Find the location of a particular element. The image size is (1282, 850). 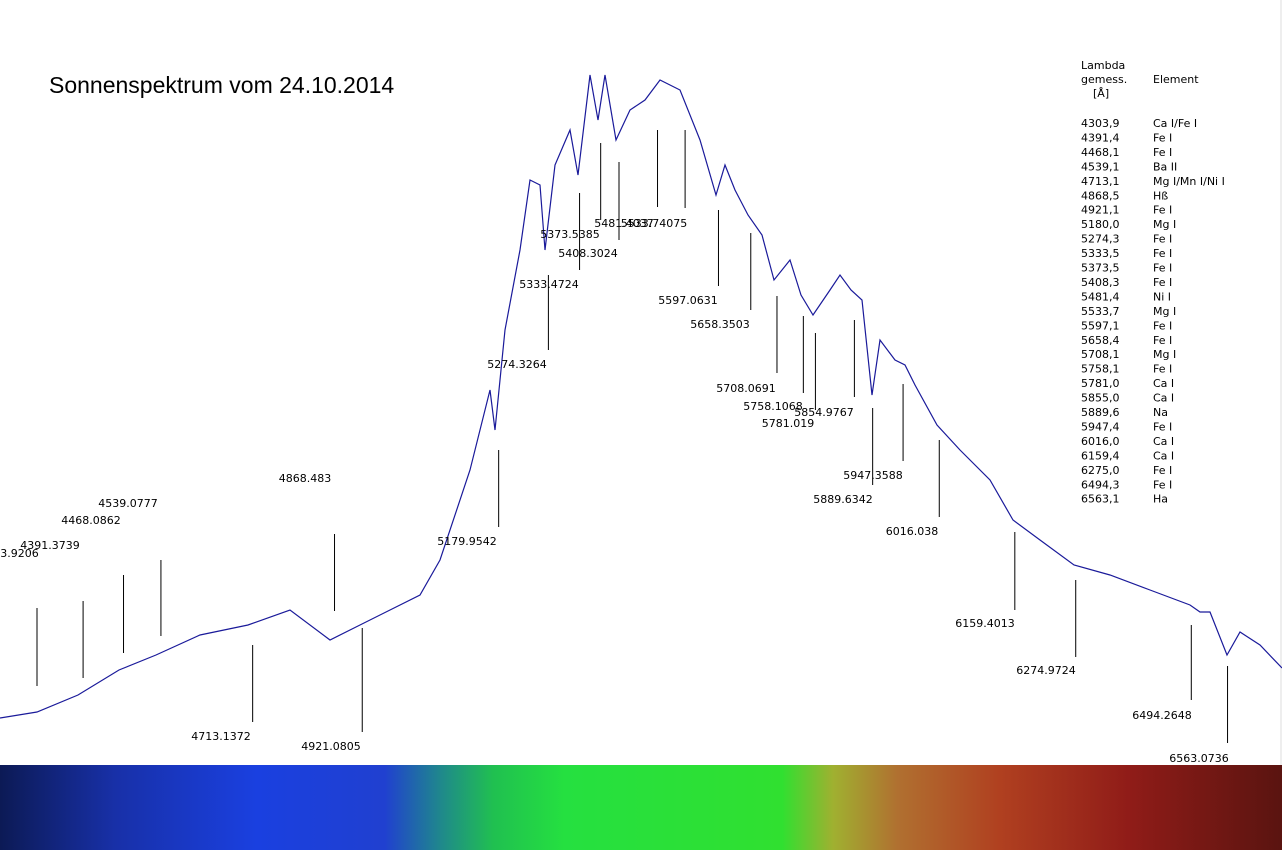

table-cell: 5481,4 is located at coordinates (1100, 296).